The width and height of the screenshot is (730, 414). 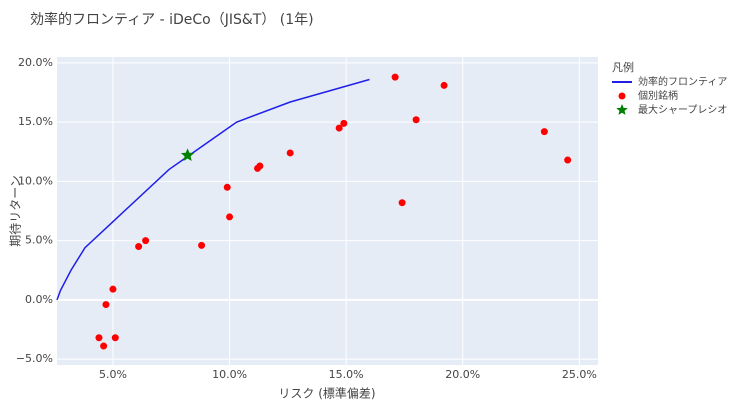 I want to click on legend-label: 効率的フロンティア, so click(x=682, y=81).